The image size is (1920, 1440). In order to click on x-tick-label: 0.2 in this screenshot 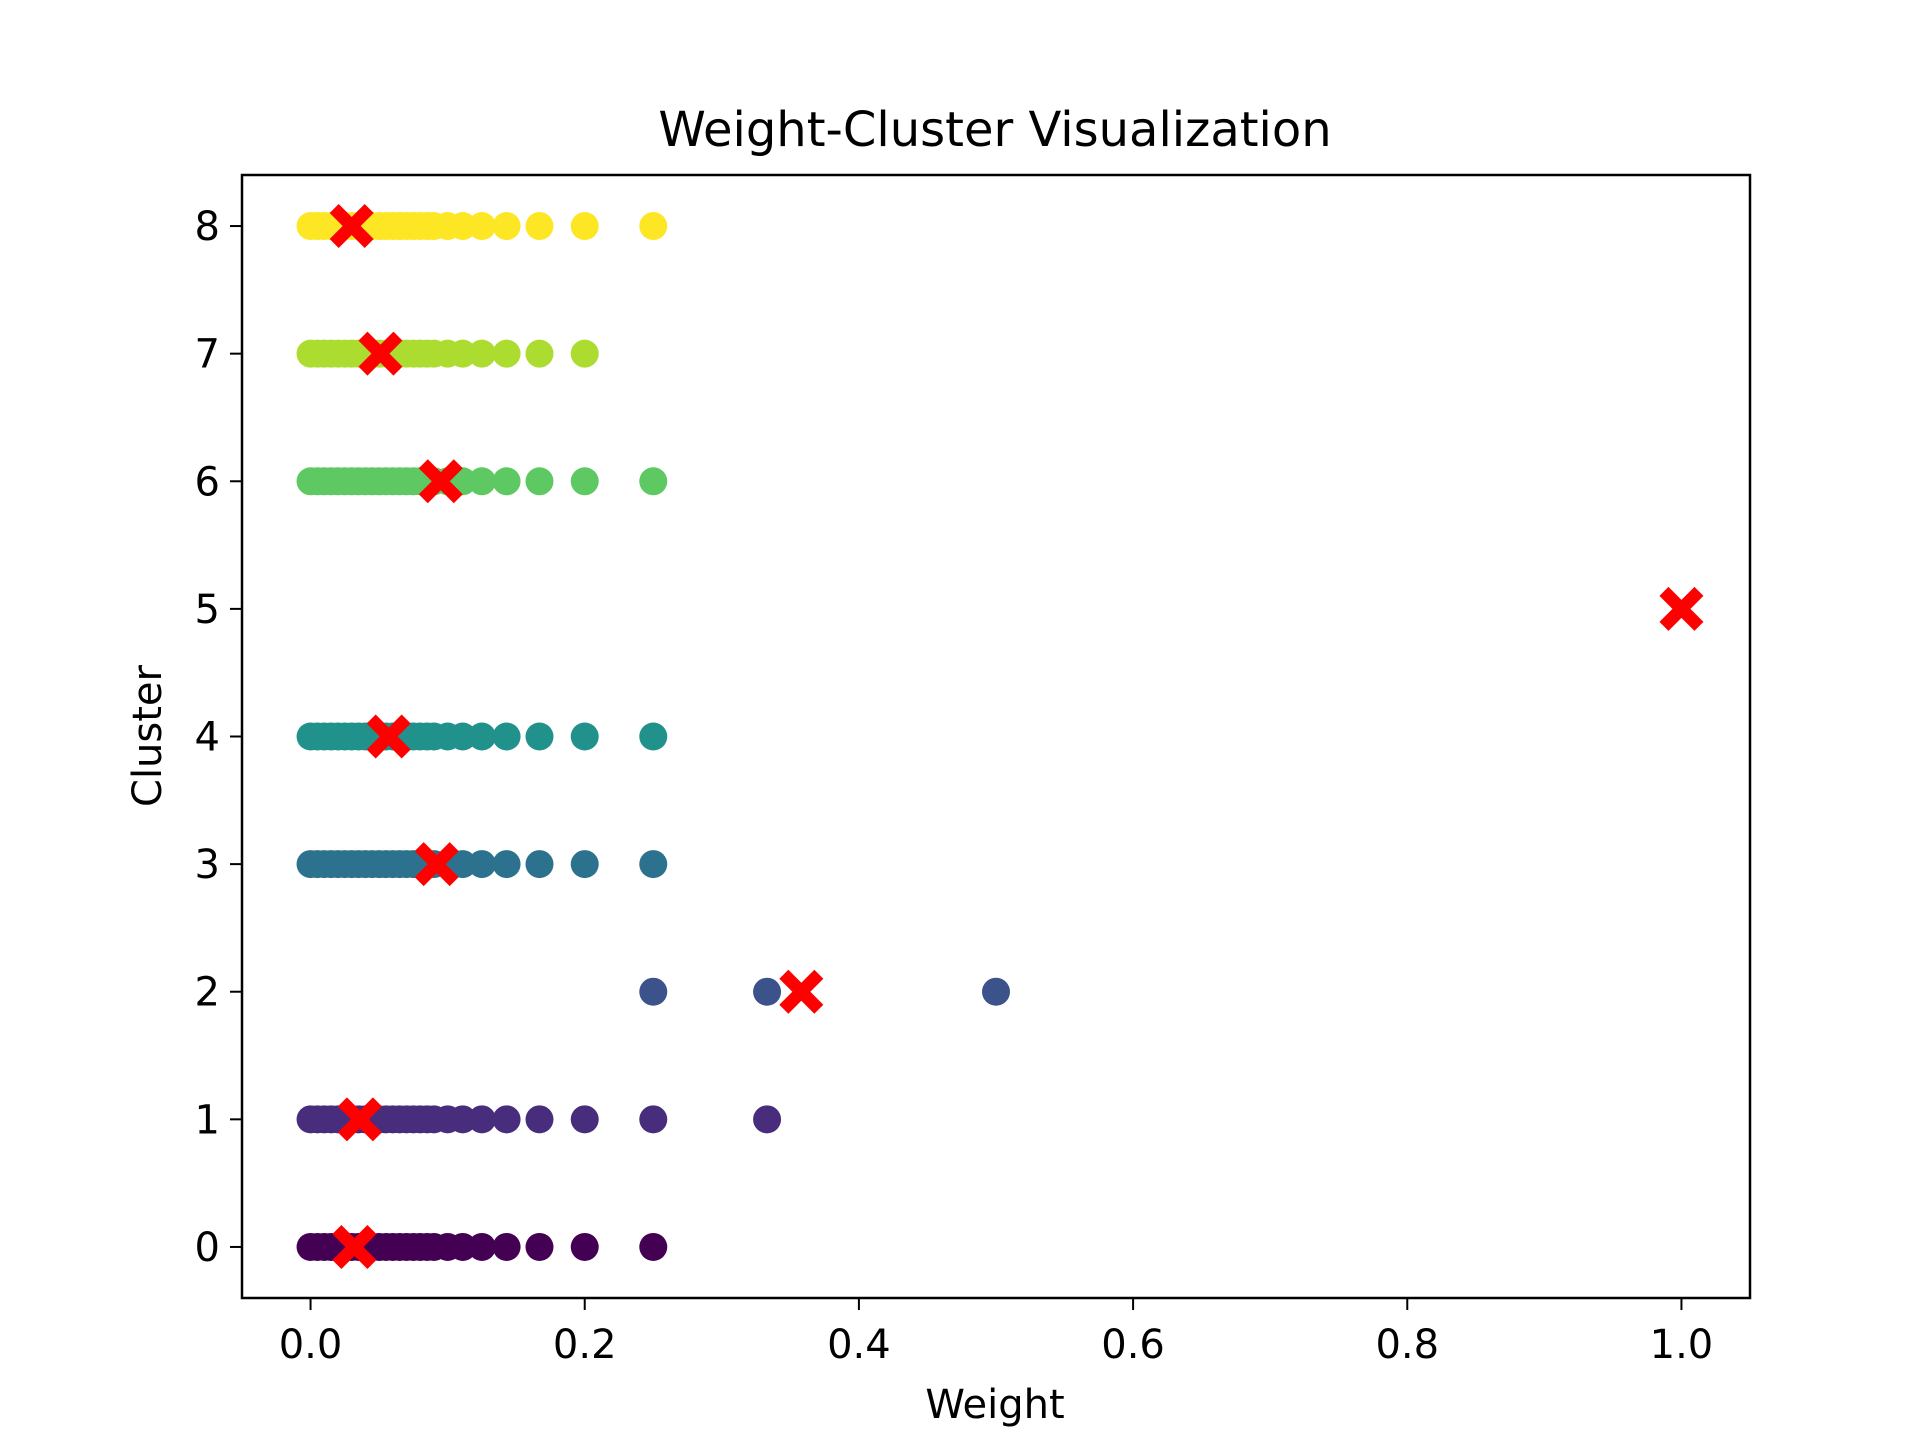, I will do `click(585, 1345)`.